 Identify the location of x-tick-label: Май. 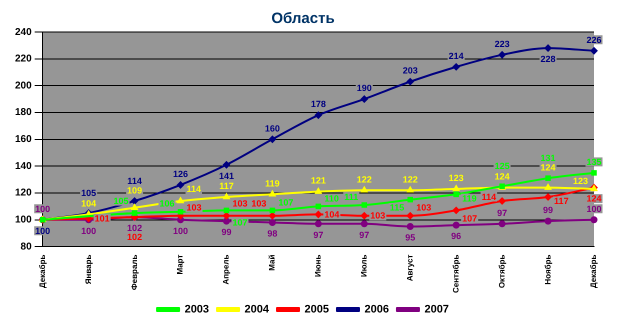
(272, 262).